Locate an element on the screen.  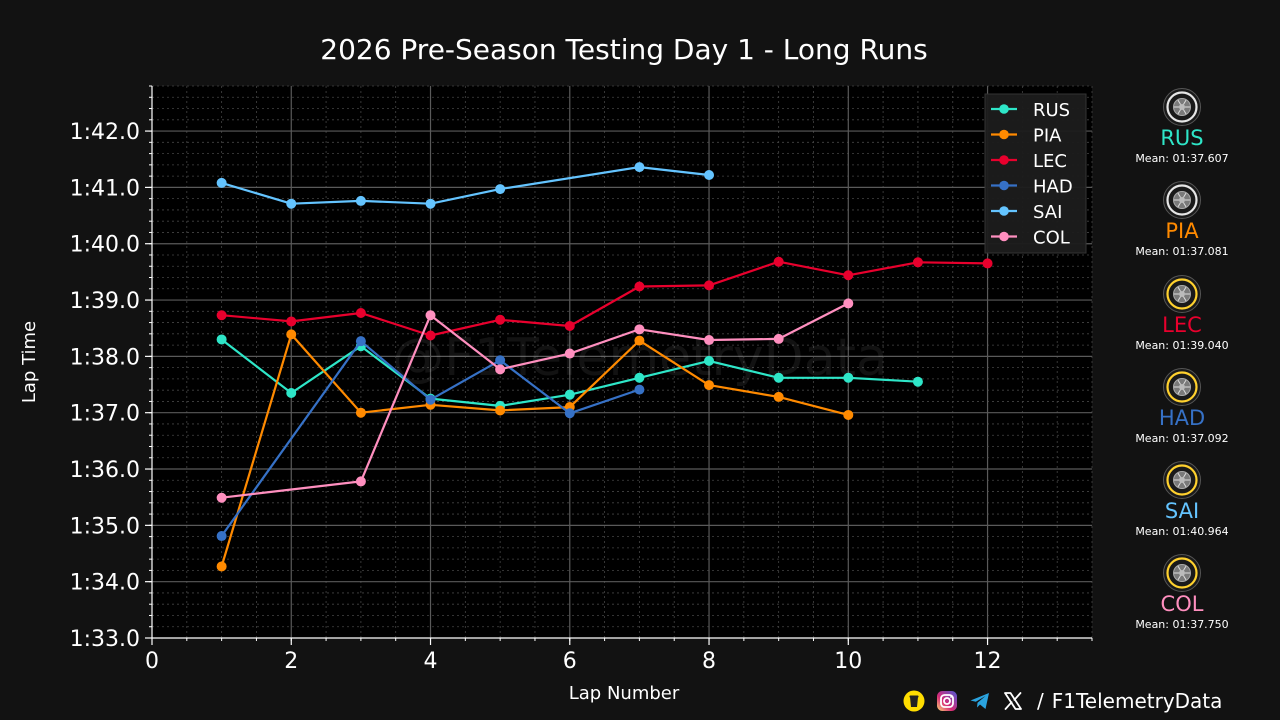
x-tick-label: 10 is located at coordinates (848, 661).